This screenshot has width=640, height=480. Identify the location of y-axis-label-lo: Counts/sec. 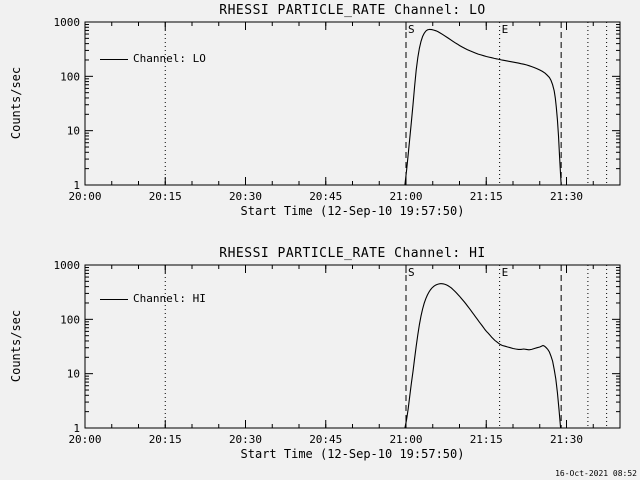
(16, 103).